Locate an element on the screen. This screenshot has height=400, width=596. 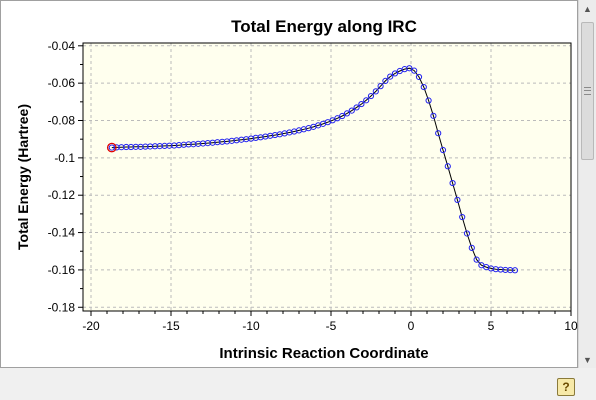
question-mark-icon: ? is located at coordinates (566, 387).